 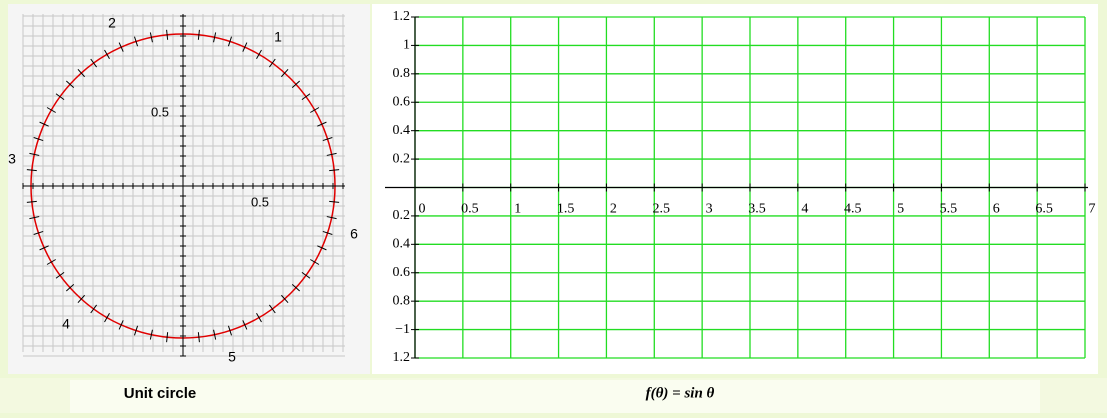 I want to click on x-tick-label: 7, so click(x=1092, y=209).